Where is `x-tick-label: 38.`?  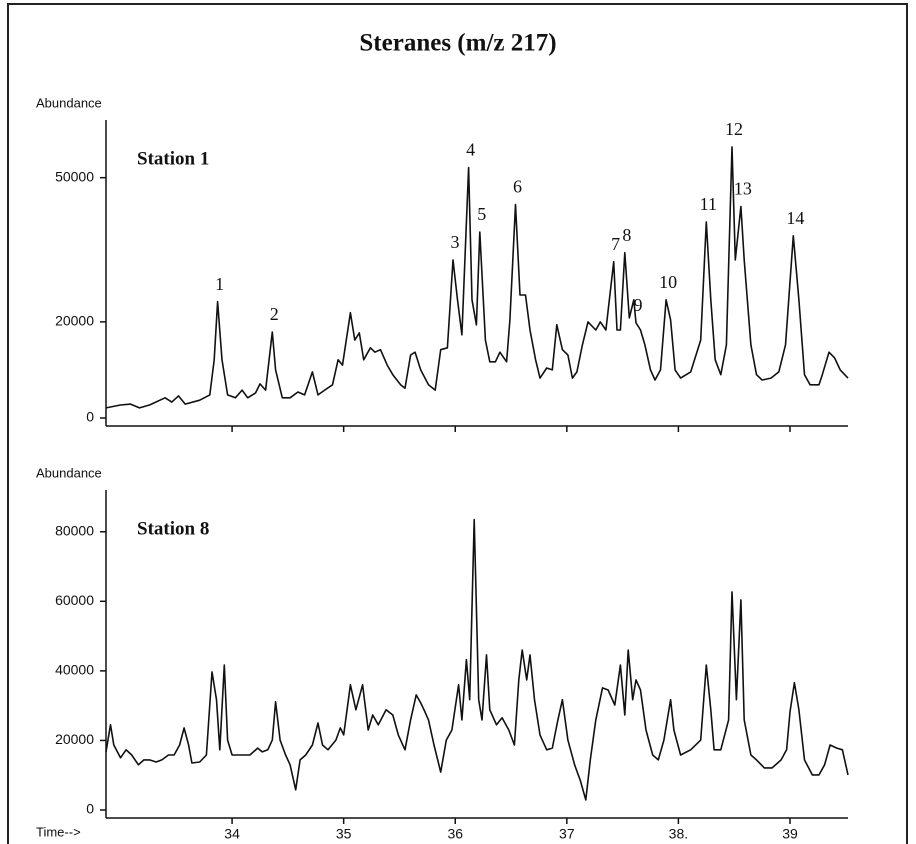 x-tick-label: 38. is located at coordinates (678, 834).